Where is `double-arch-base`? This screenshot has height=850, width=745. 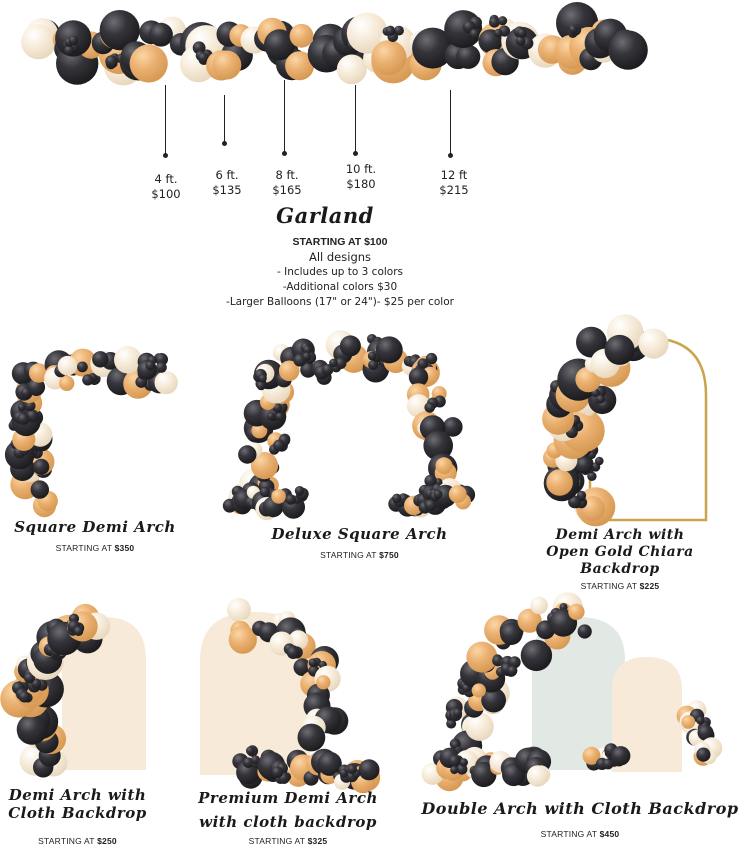 double-arch-base is located at coordinates (486, 767).